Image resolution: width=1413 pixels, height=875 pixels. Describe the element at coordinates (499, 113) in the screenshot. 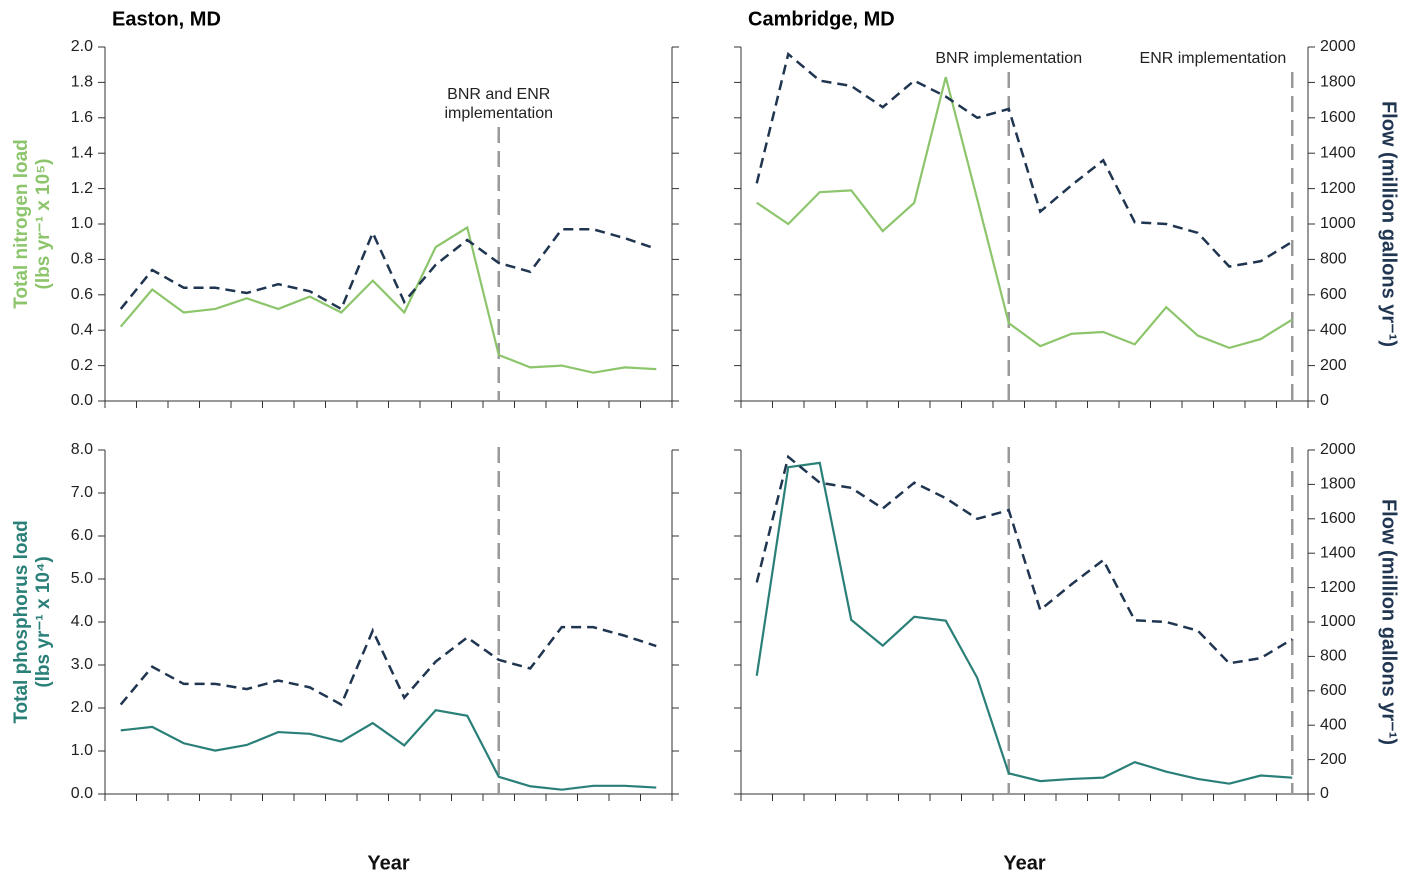

I see `annotation: implementation` at that location.